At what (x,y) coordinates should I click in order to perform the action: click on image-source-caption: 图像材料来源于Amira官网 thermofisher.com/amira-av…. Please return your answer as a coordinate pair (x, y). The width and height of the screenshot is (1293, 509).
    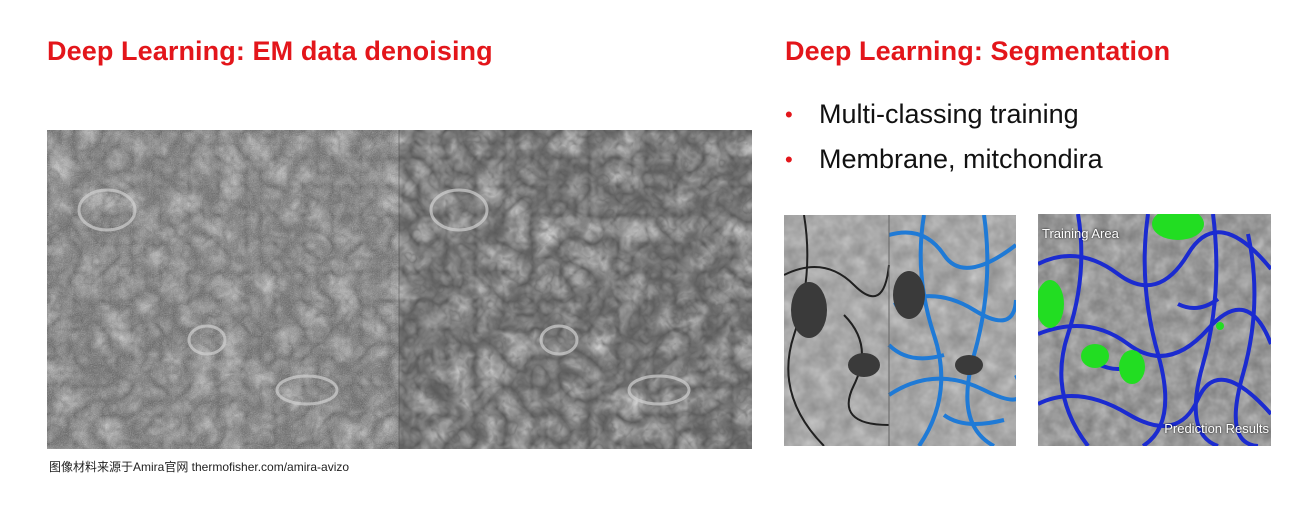
    Looking at the image, I should click on (199, 467).